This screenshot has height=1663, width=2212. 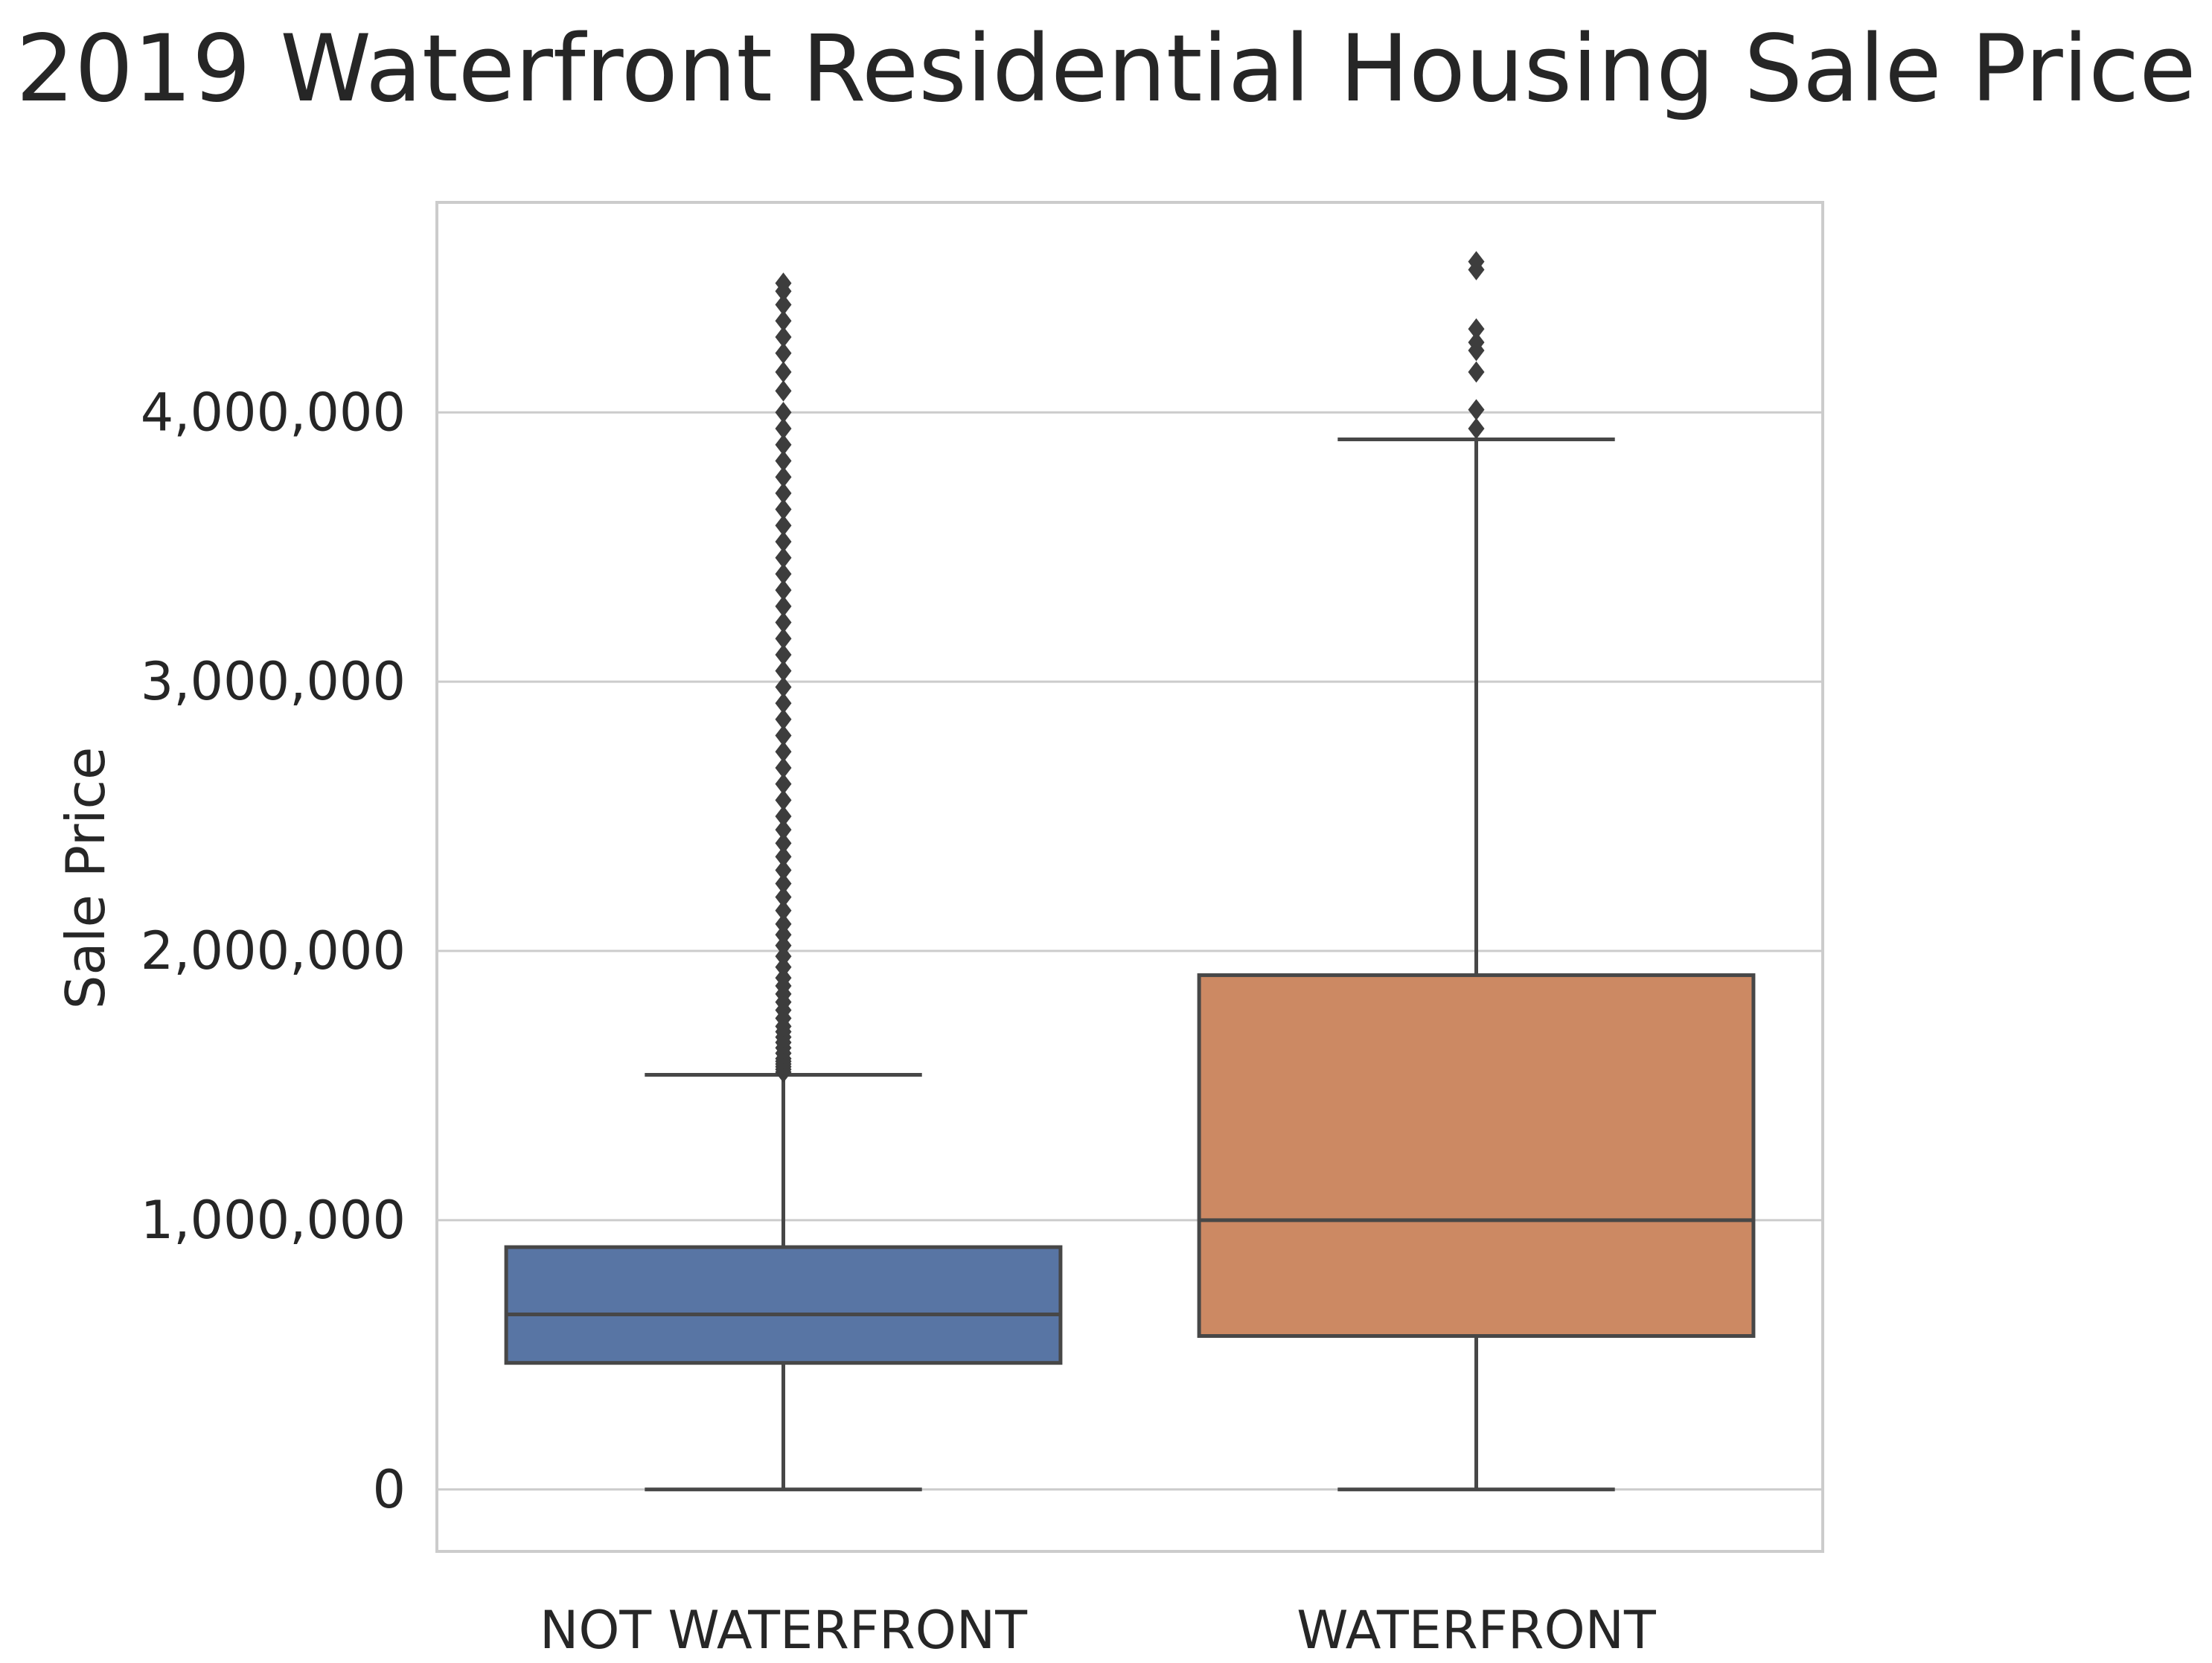 I want to click on y-axis-label: Sale Price, so click(x=86, y=878).